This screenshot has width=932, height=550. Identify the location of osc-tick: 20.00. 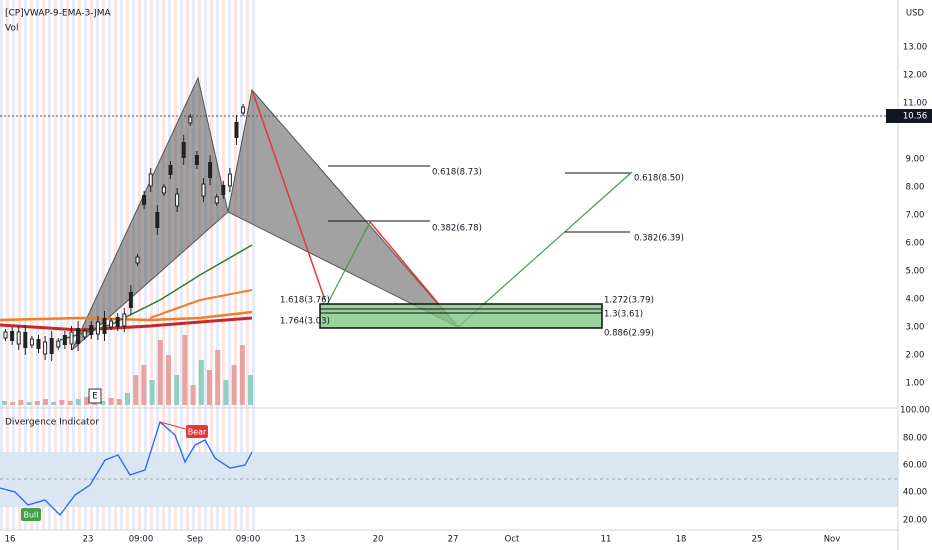
(915, 521).